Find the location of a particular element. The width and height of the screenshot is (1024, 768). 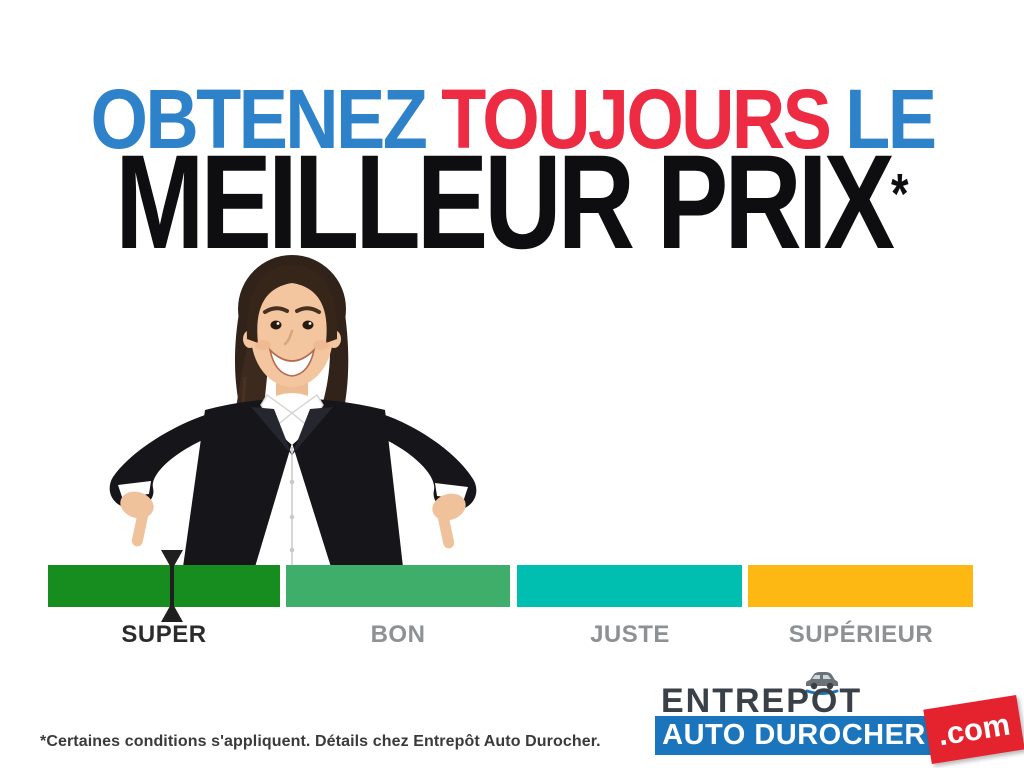

asterisk-mark: * is located at coordinates (900, 194).